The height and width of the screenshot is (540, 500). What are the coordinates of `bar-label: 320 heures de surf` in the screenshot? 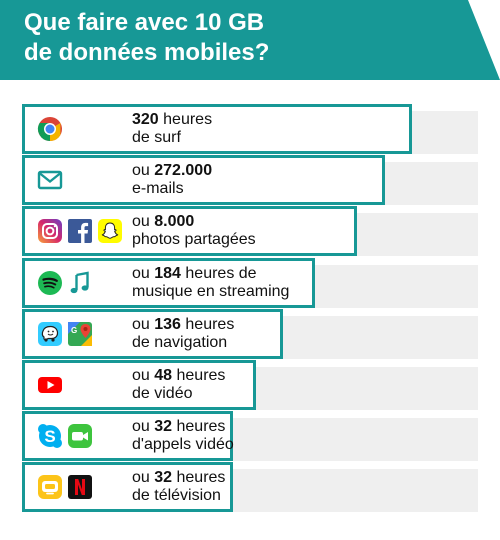 It's located at (172, 129).